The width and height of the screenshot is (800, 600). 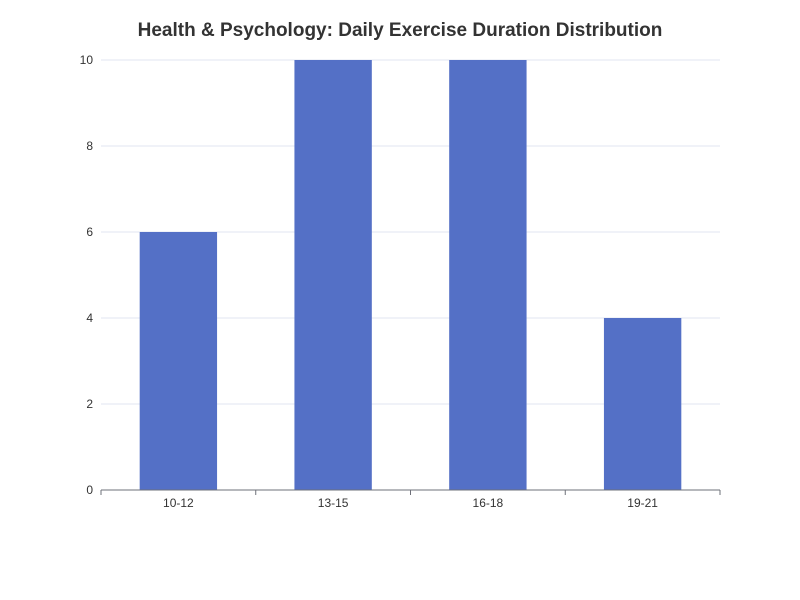 I want to click on y-tick-label-10: 10, so click(x=87, y=60).